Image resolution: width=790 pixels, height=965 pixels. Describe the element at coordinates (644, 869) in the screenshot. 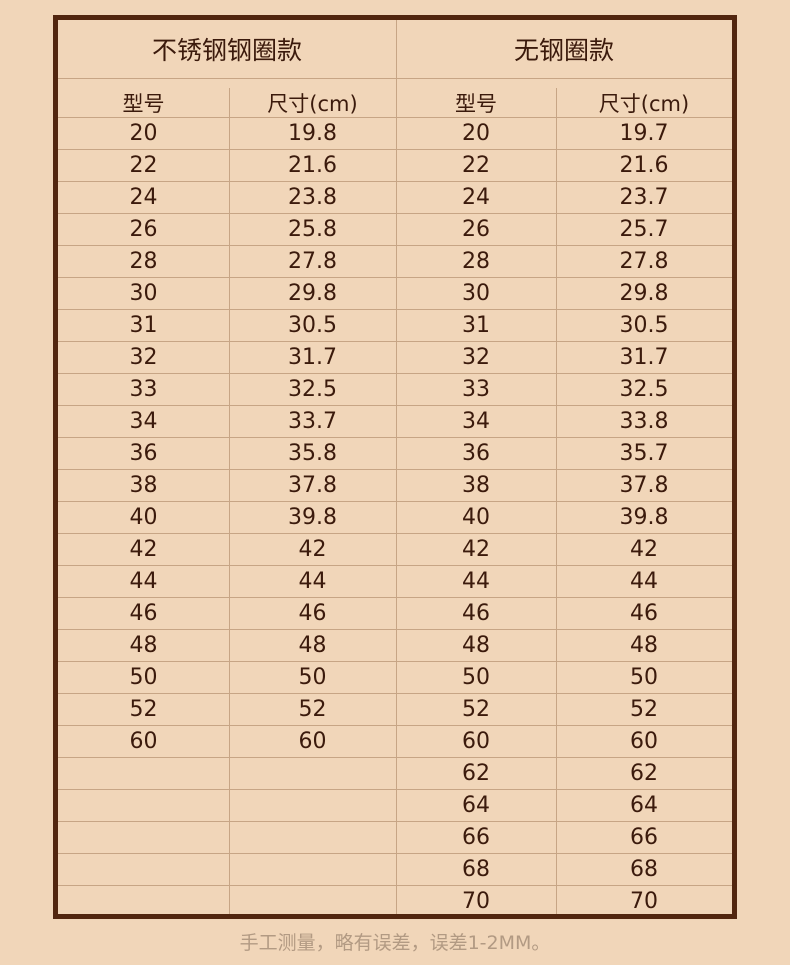

I see `size-cell: 68` at that location.